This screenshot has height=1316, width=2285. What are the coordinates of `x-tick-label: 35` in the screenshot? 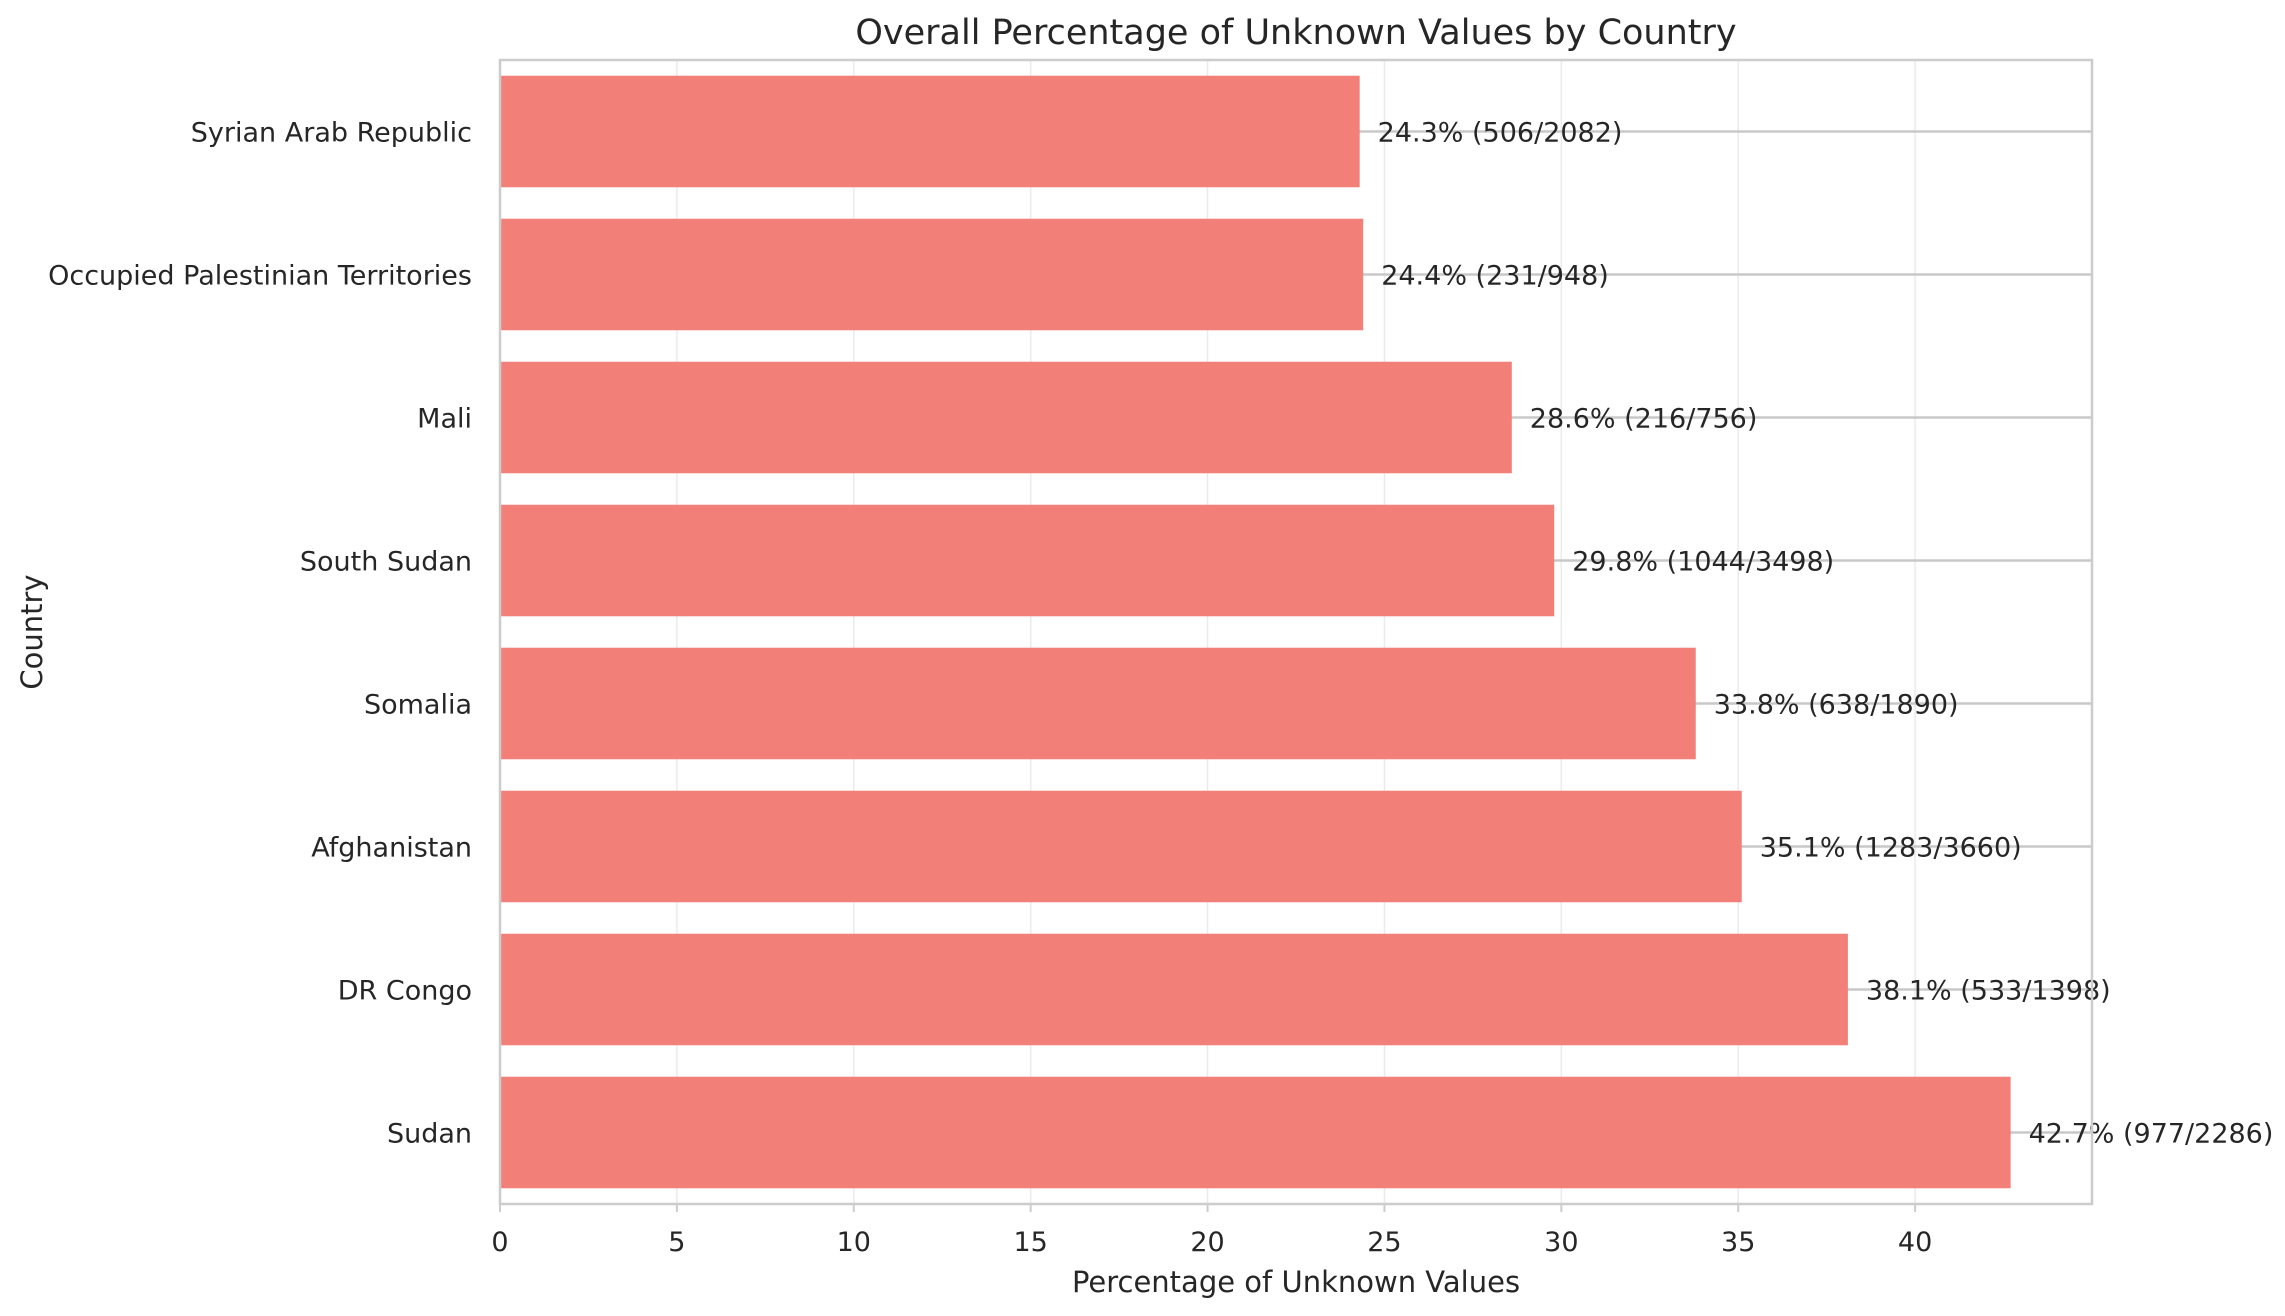 It's located at (1738, 1242).